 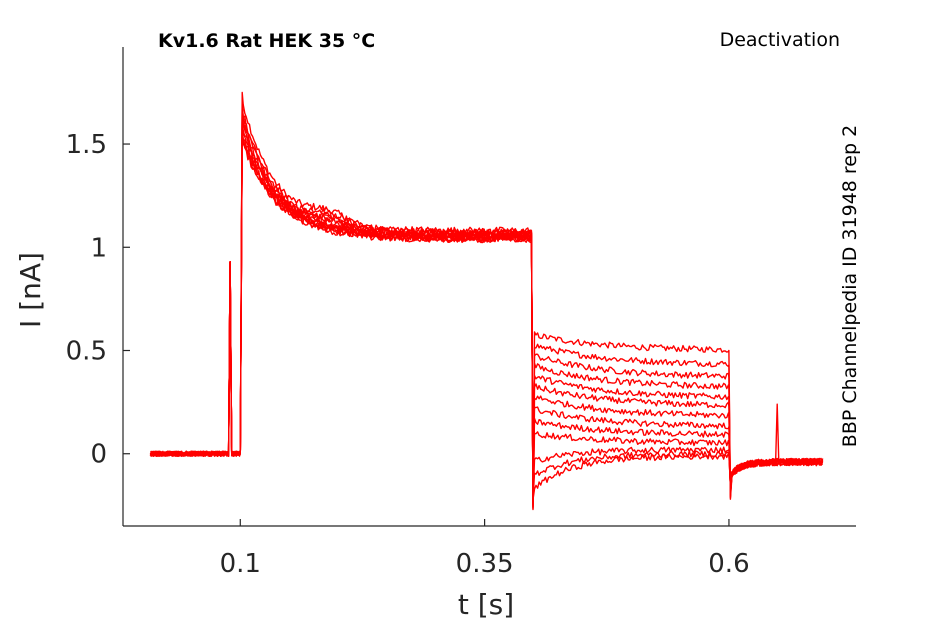 I want to click on y-tick-label: 1.5, so click(x=86, y=145).